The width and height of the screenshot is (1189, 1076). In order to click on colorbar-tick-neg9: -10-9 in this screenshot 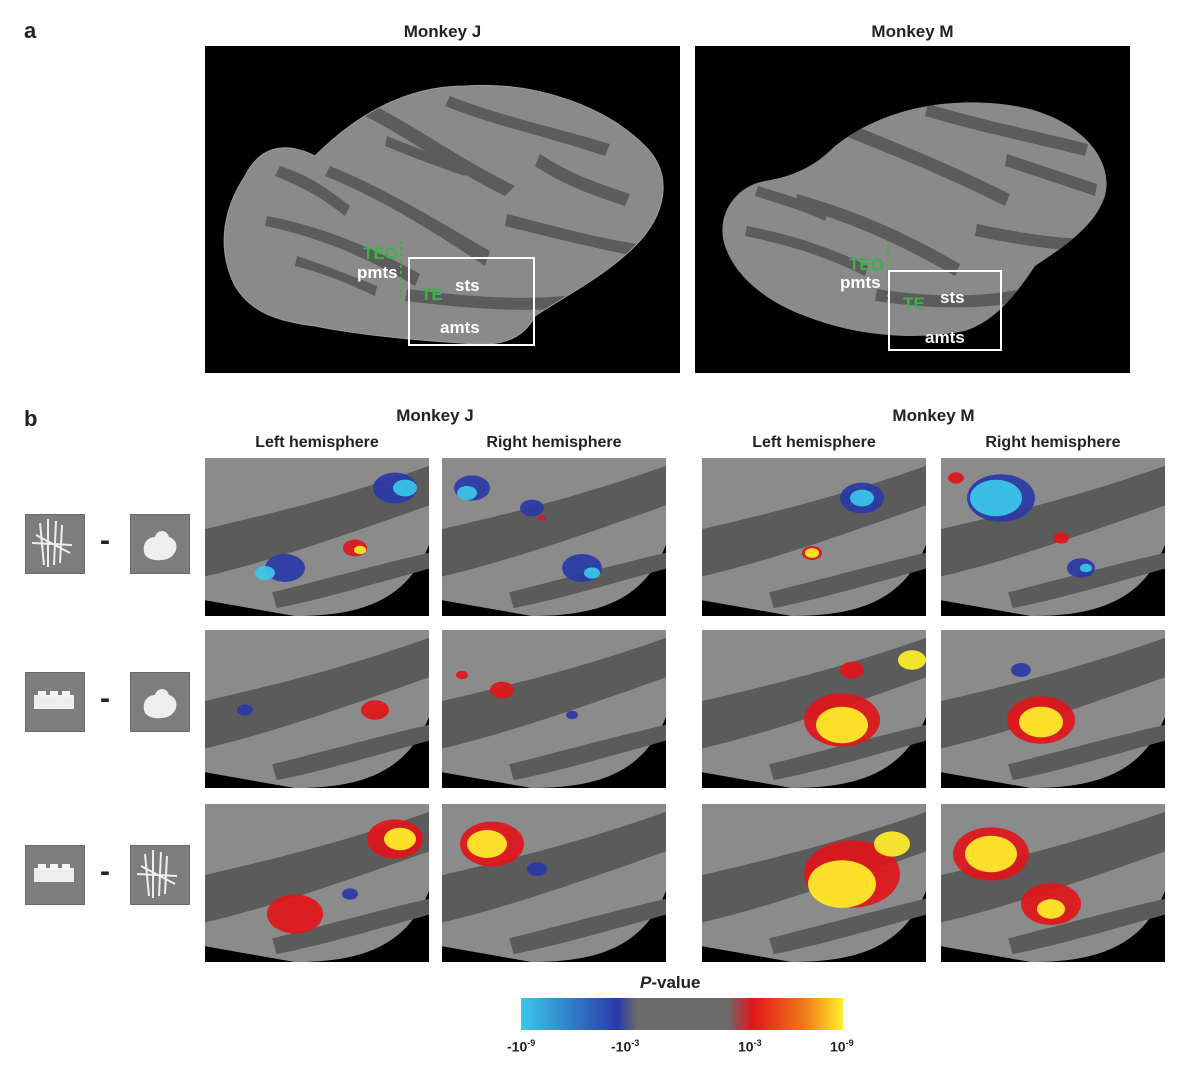, I will do `click(521, 1046)`.